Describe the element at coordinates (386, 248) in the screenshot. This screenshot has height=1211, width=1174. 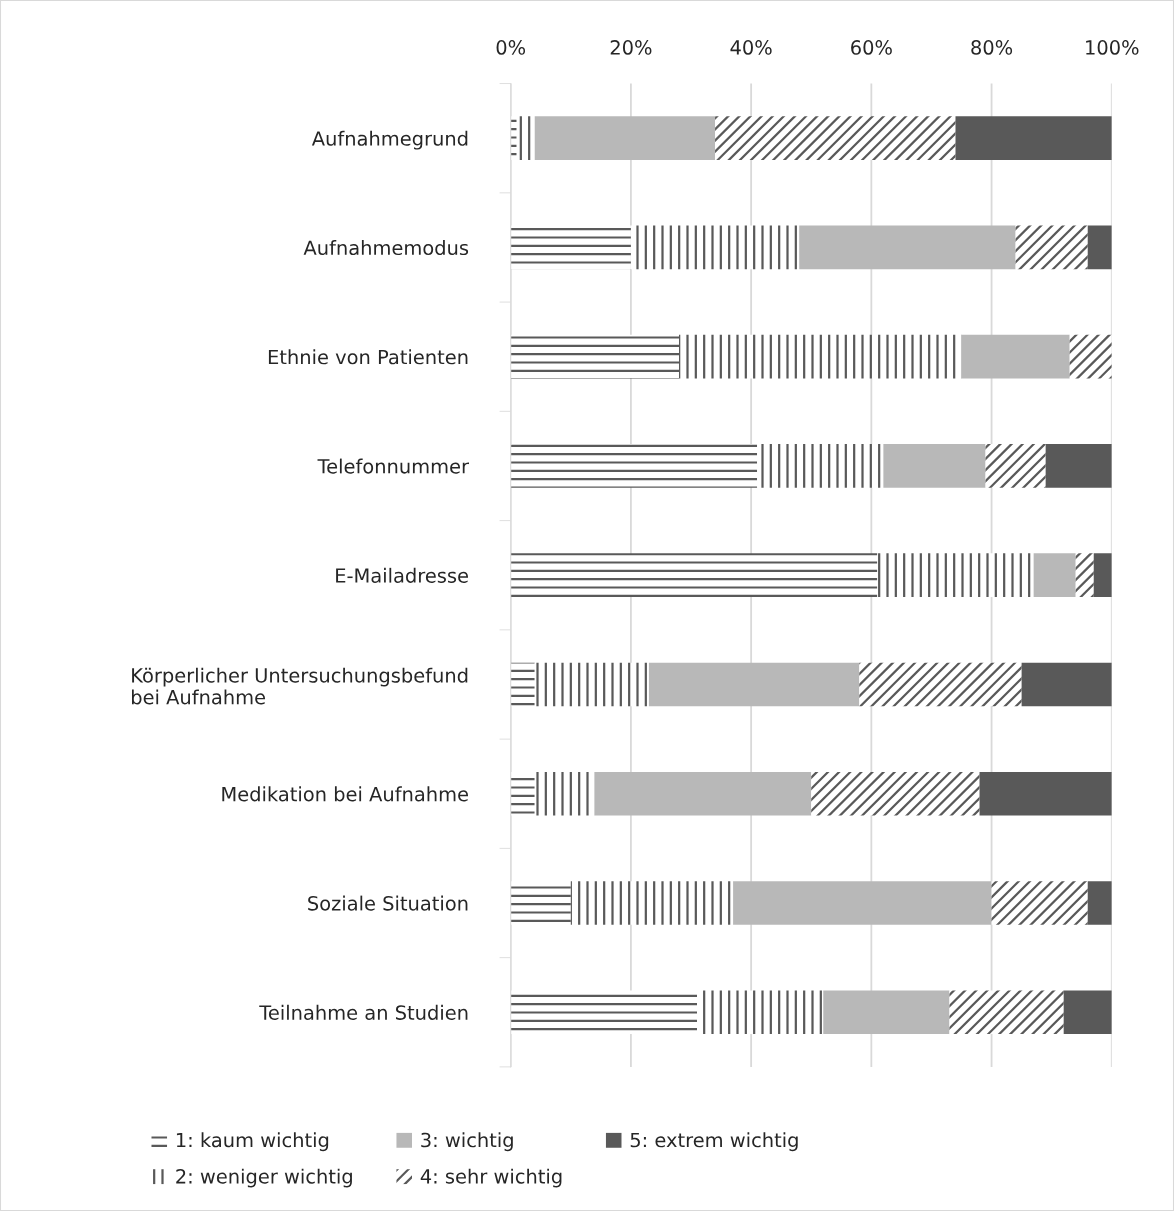
I see `y-tick-label: Aufnahmemodus` at that location.